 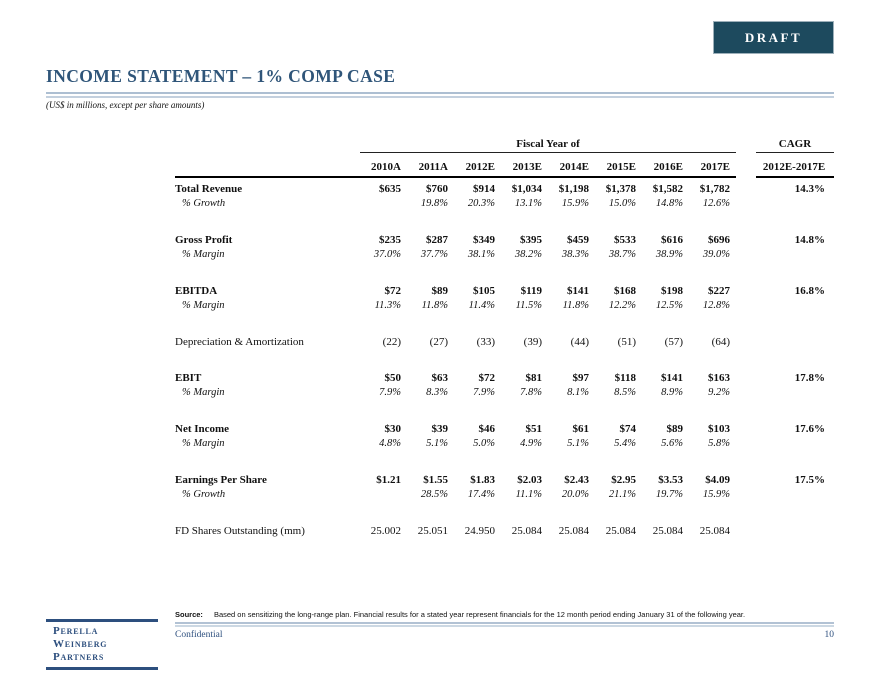 What do you see at coordinates (581, 428) in the screenshot?
I see `cell-value: $61` at bounding box center [581, 428].